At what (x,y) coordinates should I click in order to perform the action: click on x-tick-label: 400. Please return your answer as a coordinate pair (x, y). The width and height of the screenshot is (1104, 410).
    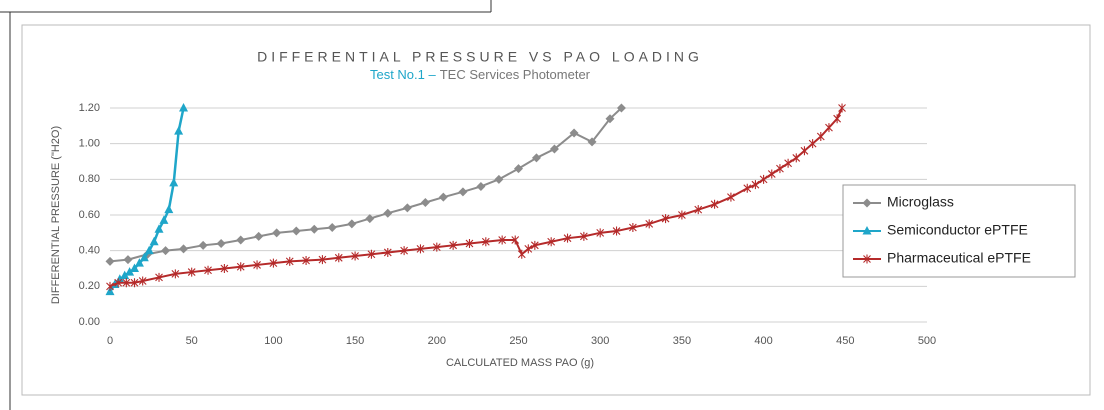
    Looking at the image, I should click on (763, 341).